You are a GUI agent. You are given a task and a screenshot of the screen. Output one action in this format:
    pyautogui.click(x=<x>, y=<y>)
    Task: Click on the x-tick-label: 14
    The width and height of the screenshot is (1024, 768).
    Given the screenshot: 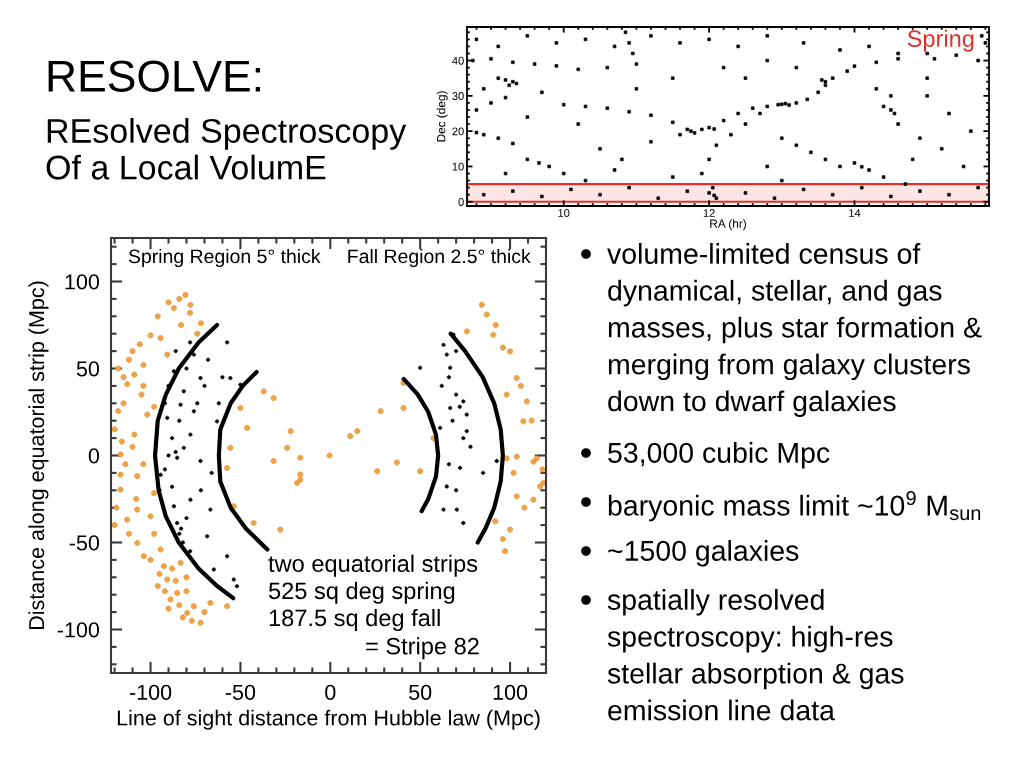 What is the action you would take?
    pyautogui.click(x=855, y=213)
    